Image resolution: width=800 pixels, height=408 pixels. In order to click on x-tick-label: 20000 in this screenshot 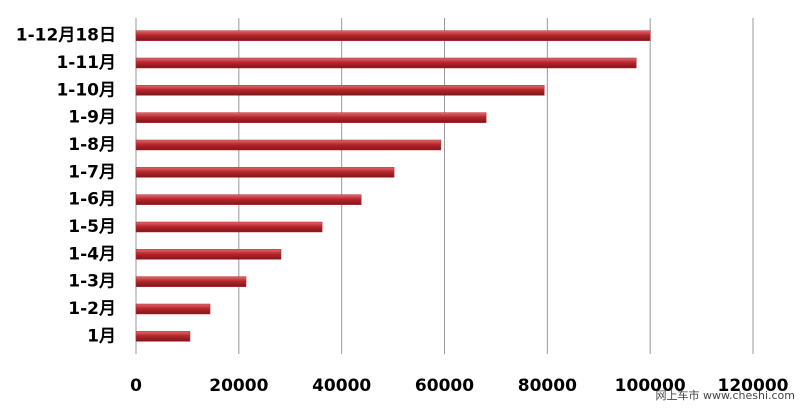, I will do `click(238, 386)`.